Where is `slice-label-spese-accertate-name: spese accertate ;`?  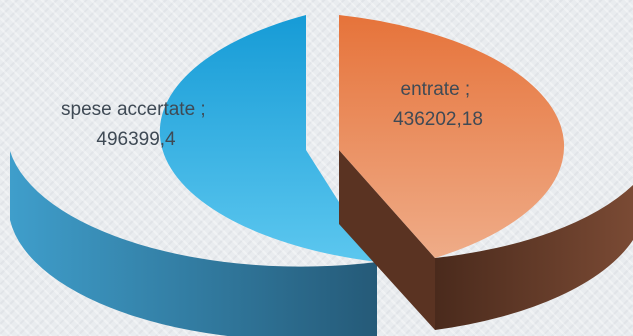
slice-label-spese-accertate-name: spese accertate ; is located at coordinates (133, 109).